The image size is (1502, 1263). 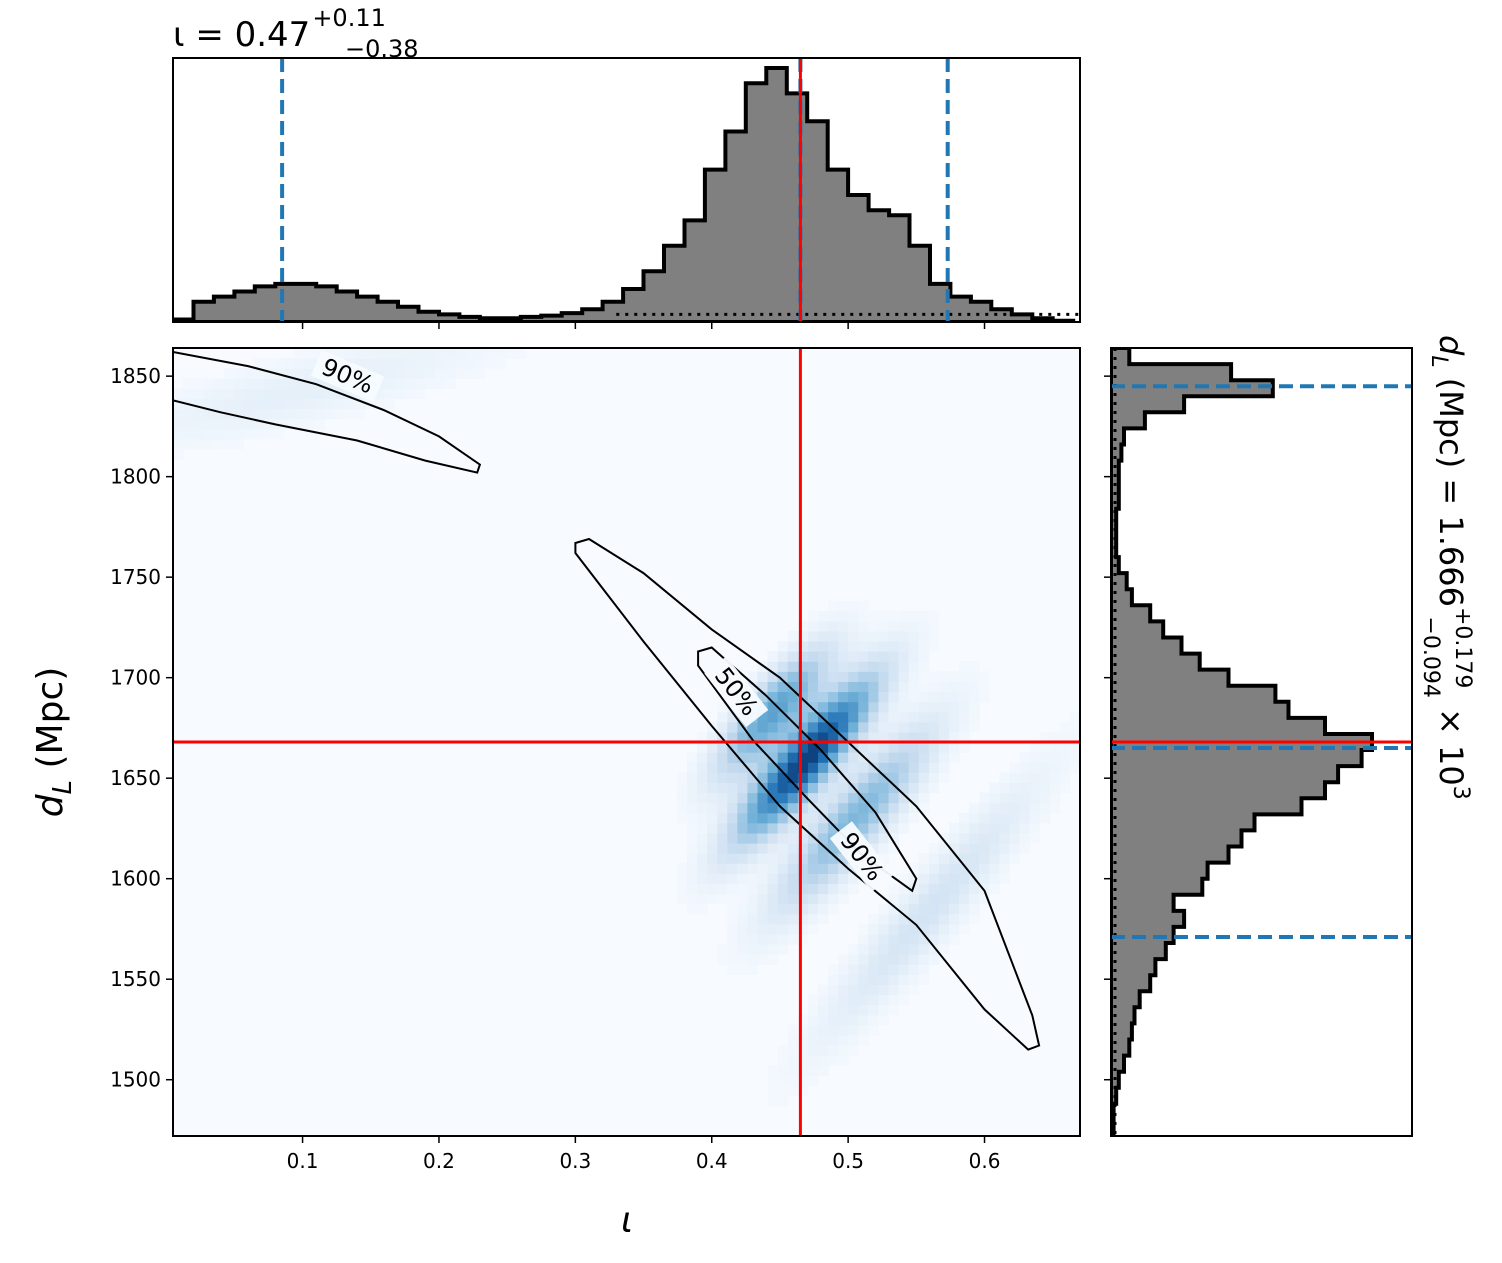 I want to click on y-tick-label: 1600, so click(x=135, y=879).